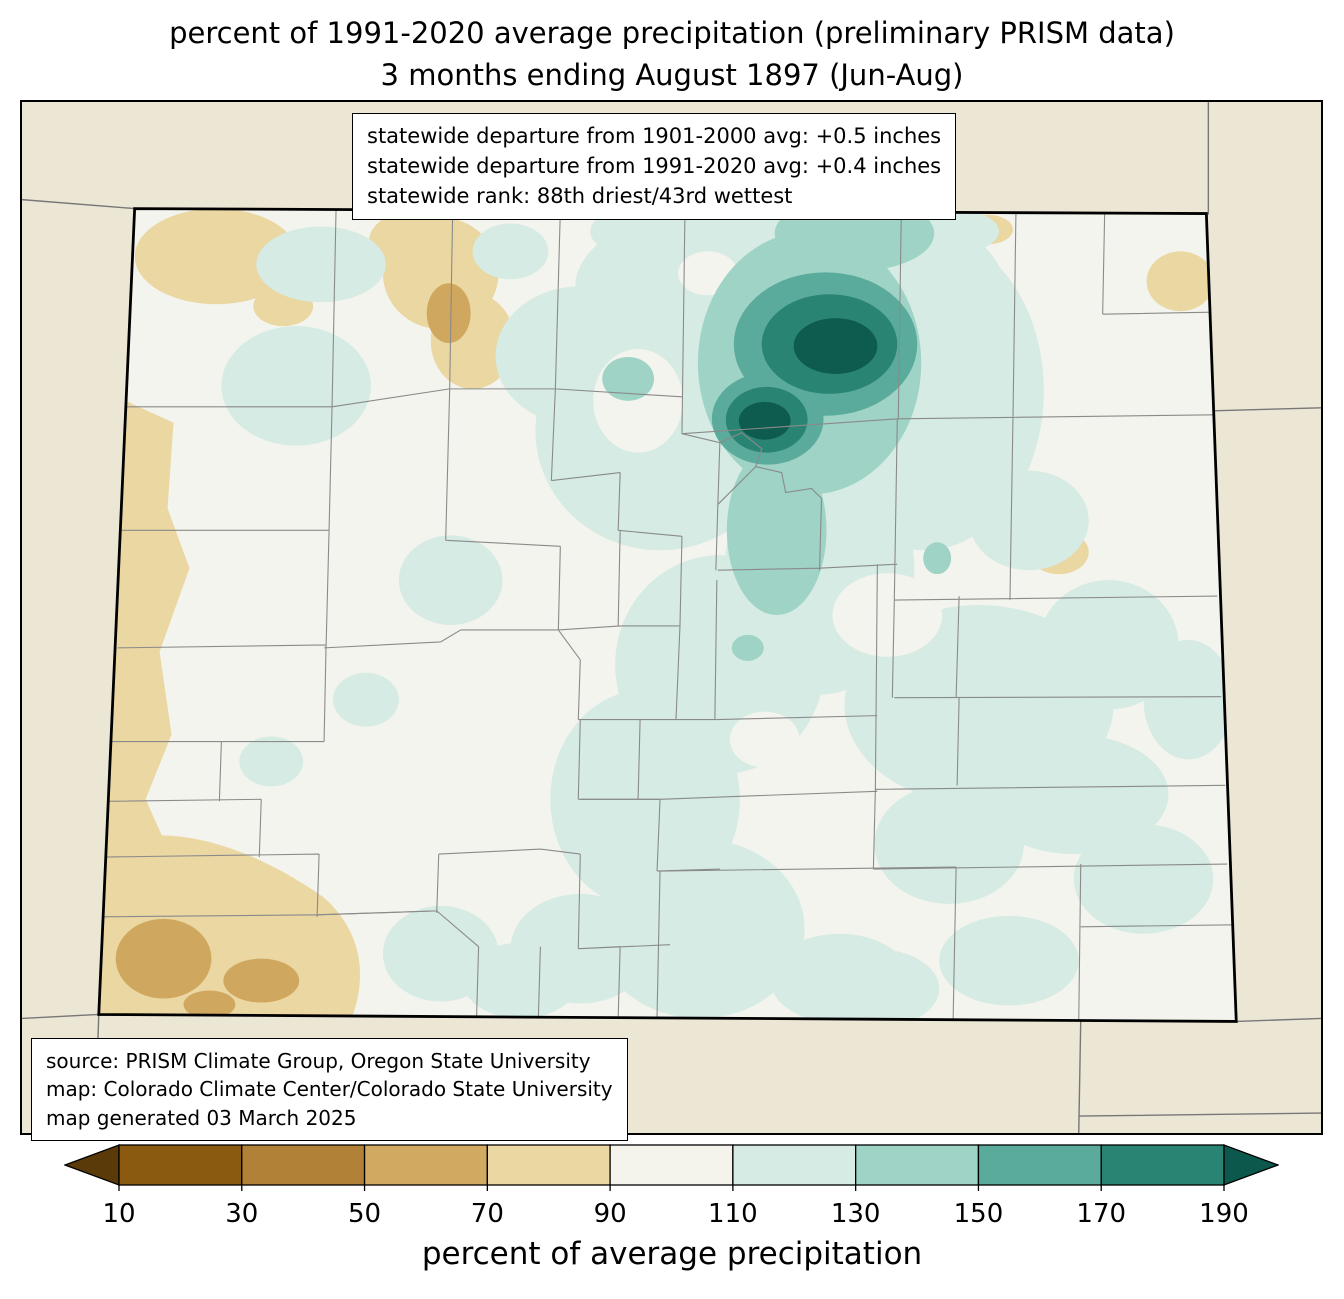 This screenshot has height=1299, width=1344. Describe the element at coordinates (978, 1214) in the screenshot. I see `colorbar-tick-150: 150` at that location.